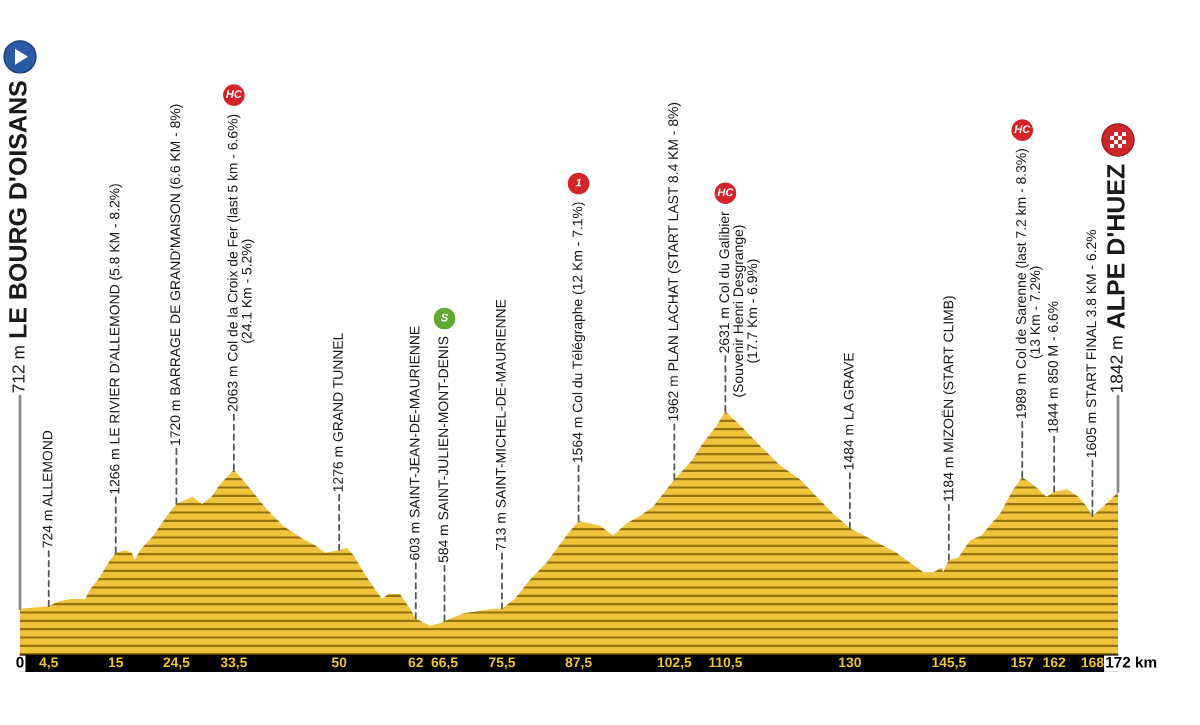  What do you see at coordinates (444, 317) in the screenshot?
I see `text: S` at bounding box center [444, 317].